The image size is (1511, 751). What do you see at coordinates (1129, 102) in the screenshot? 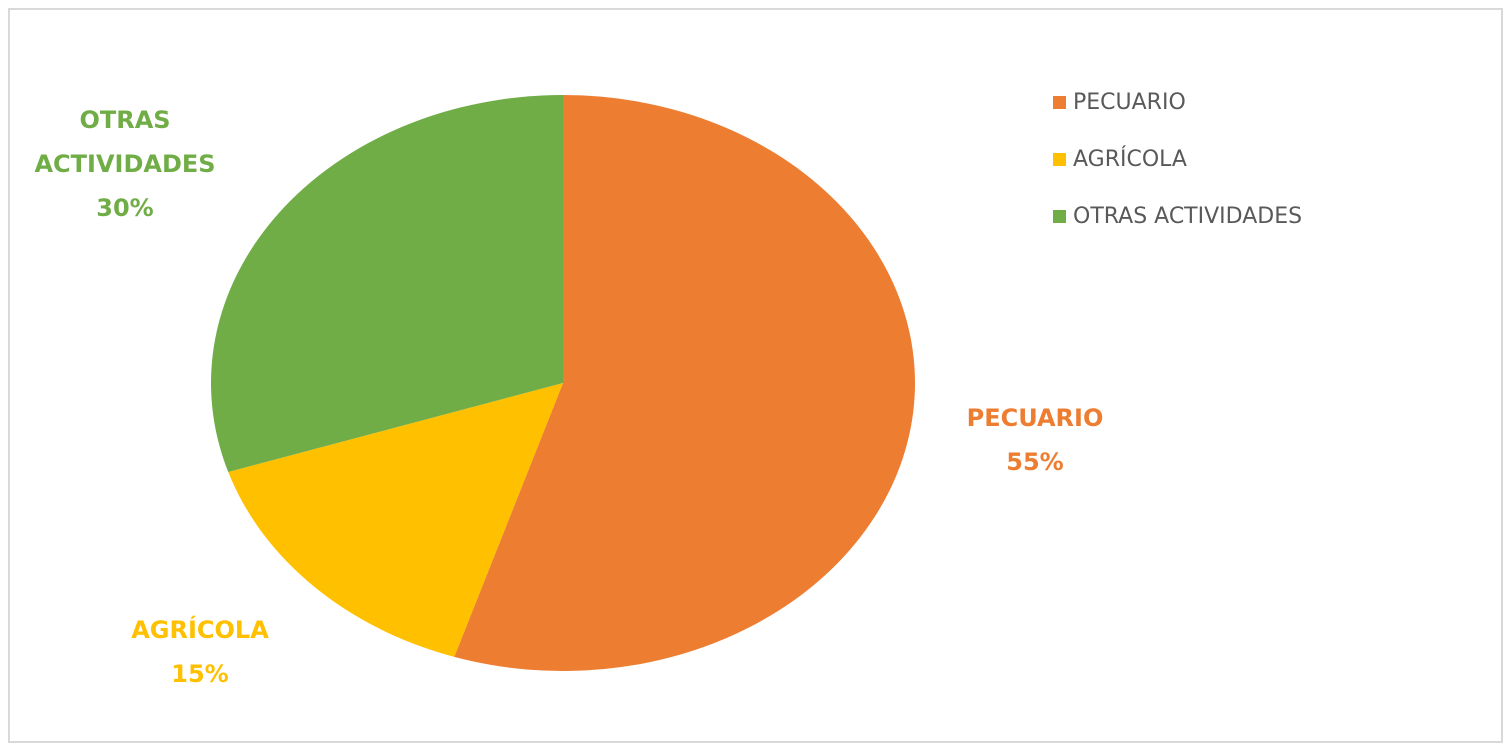
I see `legend-label: PECUARIO` at bounding box center [1129, 102].